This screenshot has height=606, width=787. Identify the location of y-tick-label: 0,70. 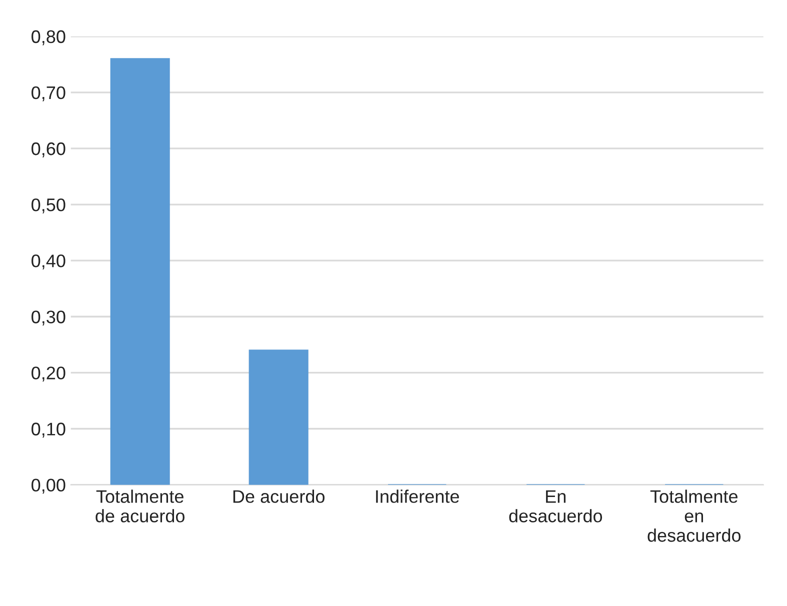
(49, 94).